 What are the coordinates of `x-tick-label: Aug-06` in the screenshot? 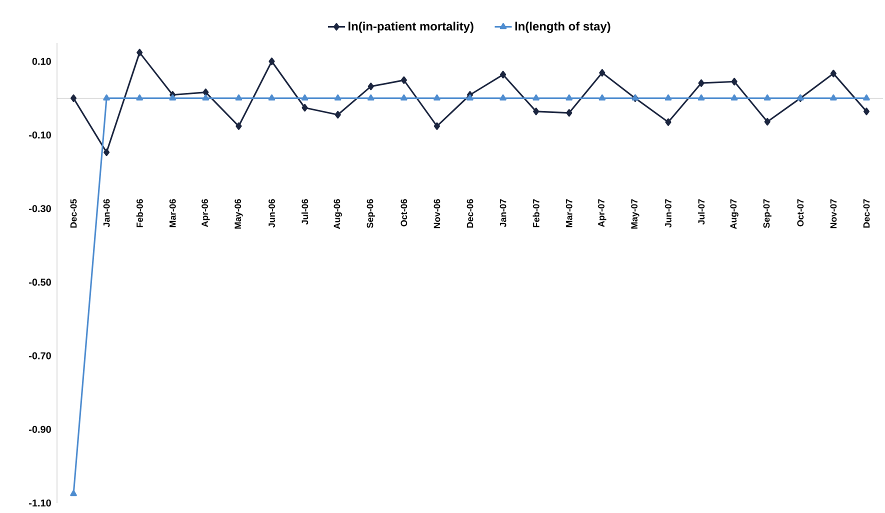 It's located at (338, 214).